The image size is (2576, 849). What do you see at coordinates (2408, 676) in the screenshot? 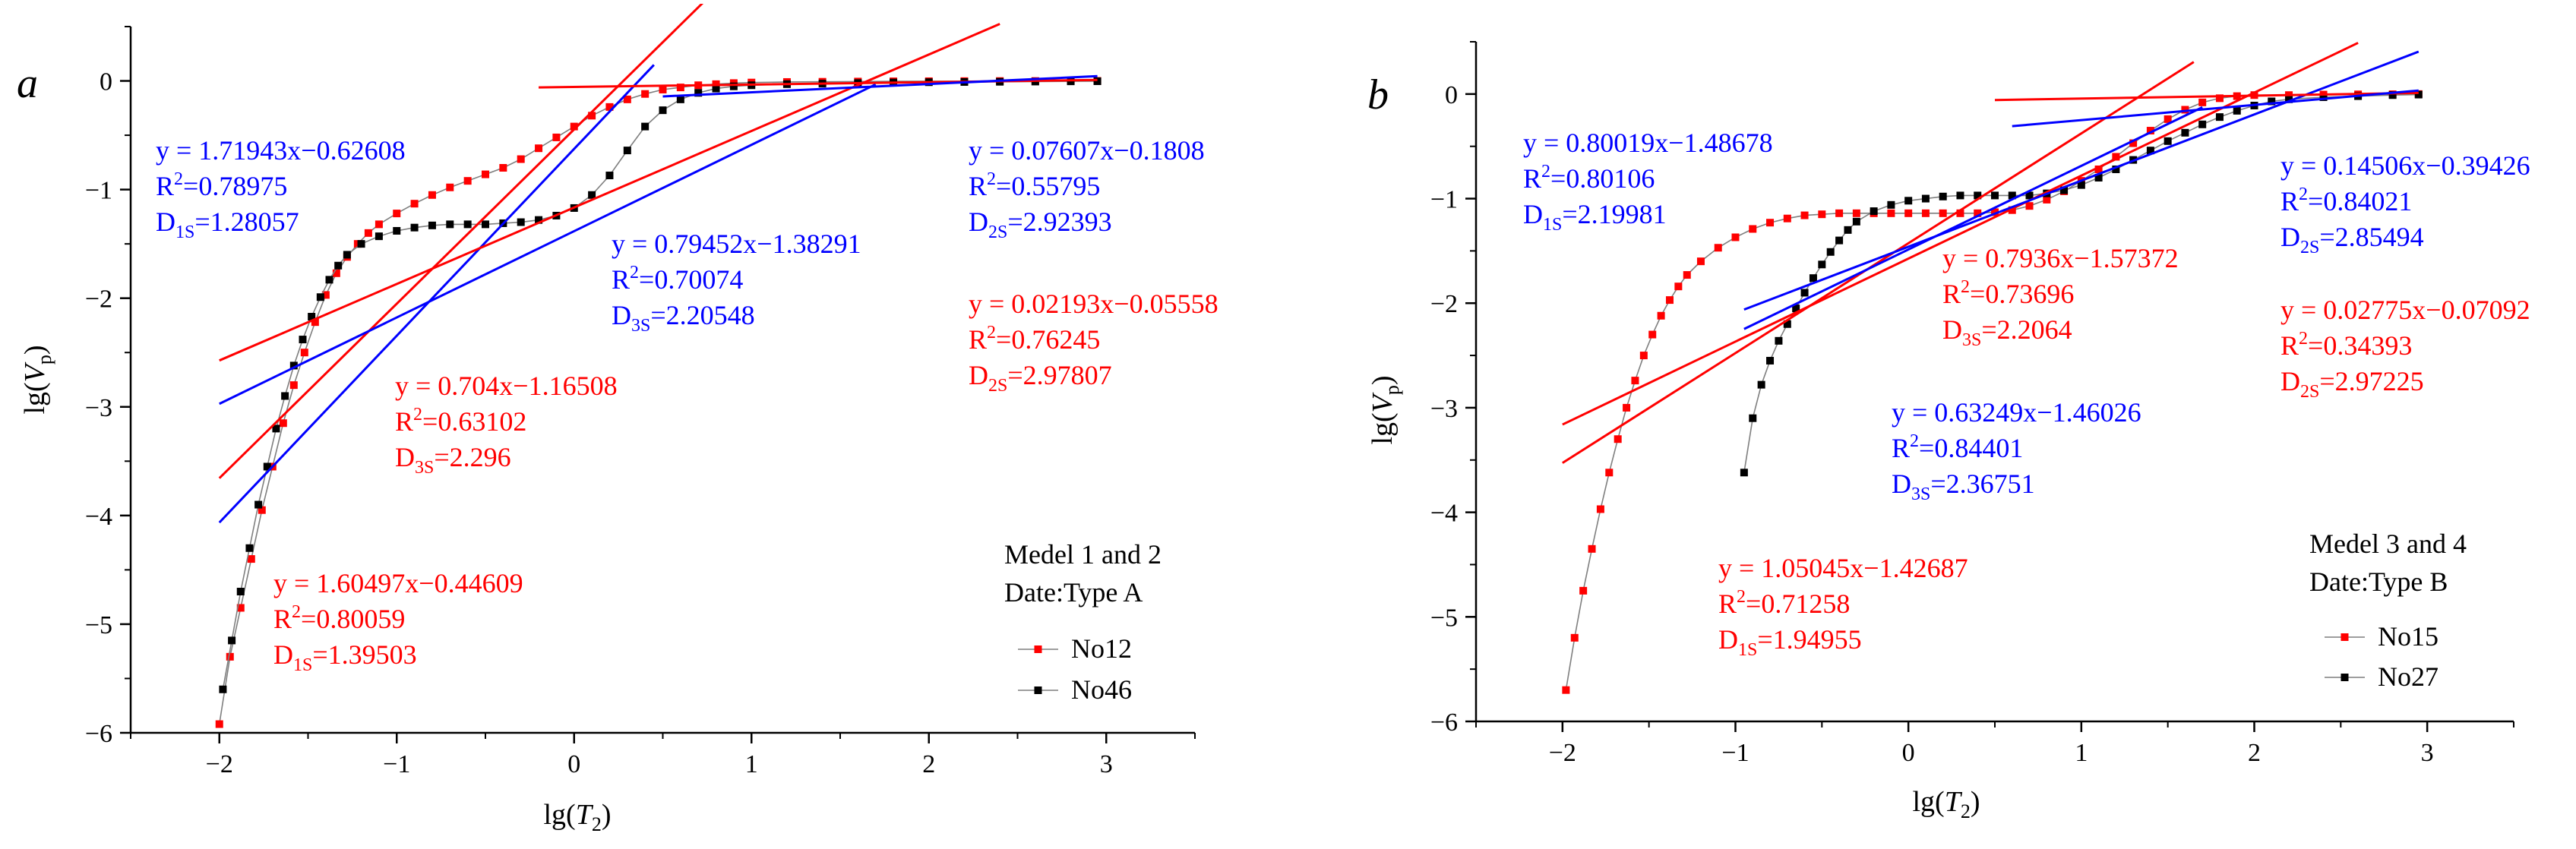
I see `legend-label-No27: No27` at bounding box center [2408, 676].